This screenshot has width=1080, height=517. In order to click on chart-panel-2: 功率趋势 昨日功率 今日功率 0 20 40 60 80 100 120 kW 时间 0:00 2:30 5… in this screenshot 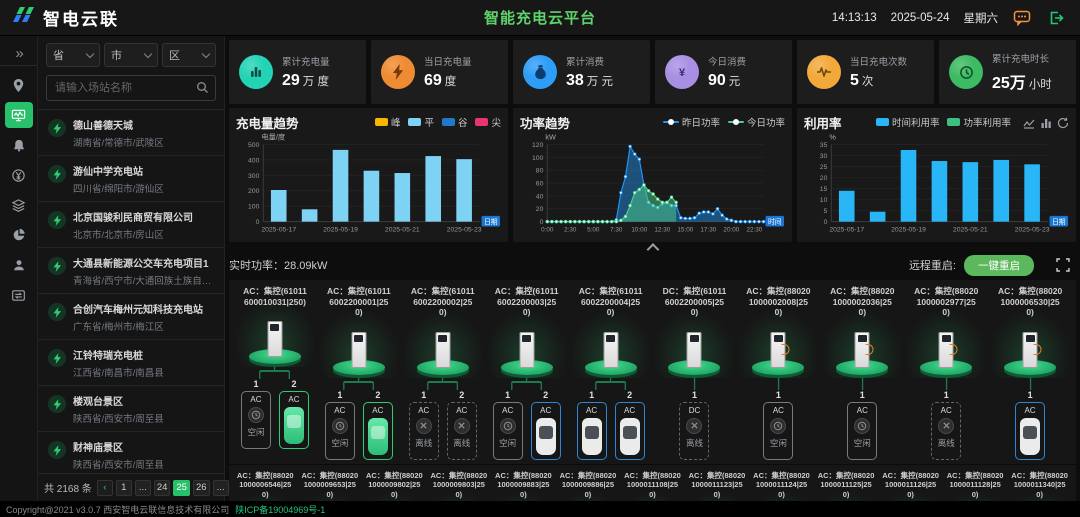, I will do `click(652, 175)`.